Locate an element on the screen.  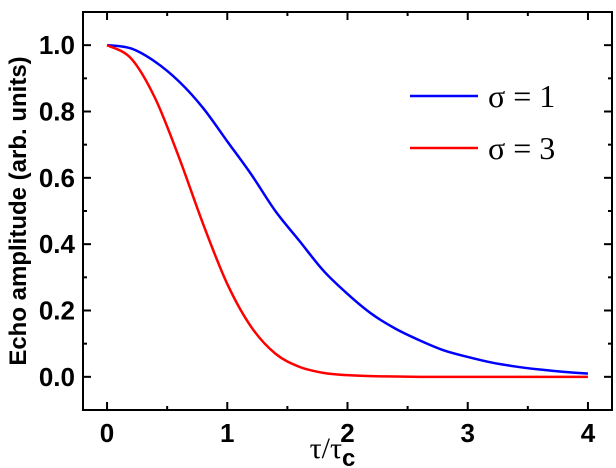
legend: σ = 1 σ = 3 is located at coordinates (482, 122).